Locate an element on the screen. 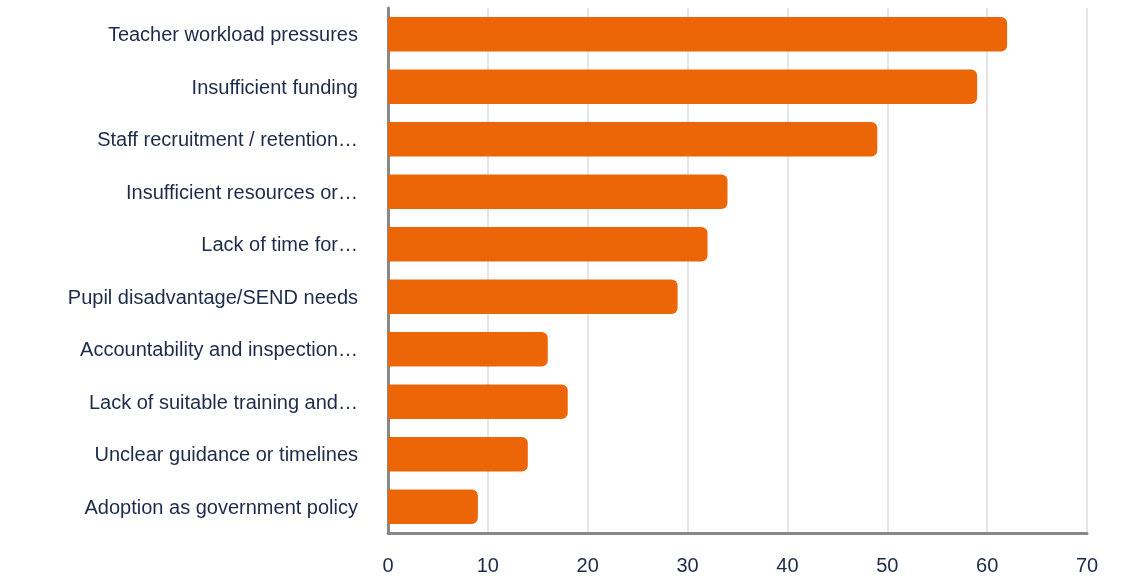 Image resolution: width=1125 pixels, height=585 pixels. x-tick-label: 50 is located at coordinates (887, 565).